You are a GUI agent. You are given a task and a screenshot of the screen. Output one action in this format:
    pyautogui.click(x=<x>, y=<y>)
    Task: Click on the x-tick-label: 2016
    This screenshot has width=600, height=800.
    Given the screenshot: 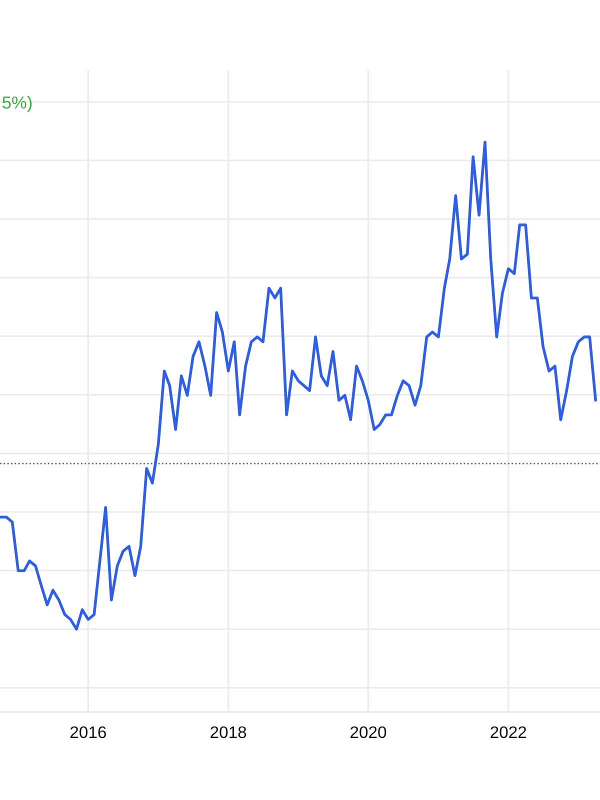 What is the action you would take?
    pyautogui.click(x=88, y=732)
    